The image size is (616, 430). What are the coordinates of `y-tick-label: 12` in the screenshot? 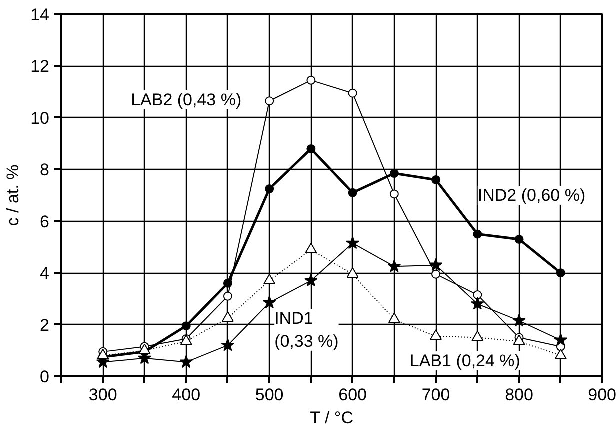 It's located at (40, 66).